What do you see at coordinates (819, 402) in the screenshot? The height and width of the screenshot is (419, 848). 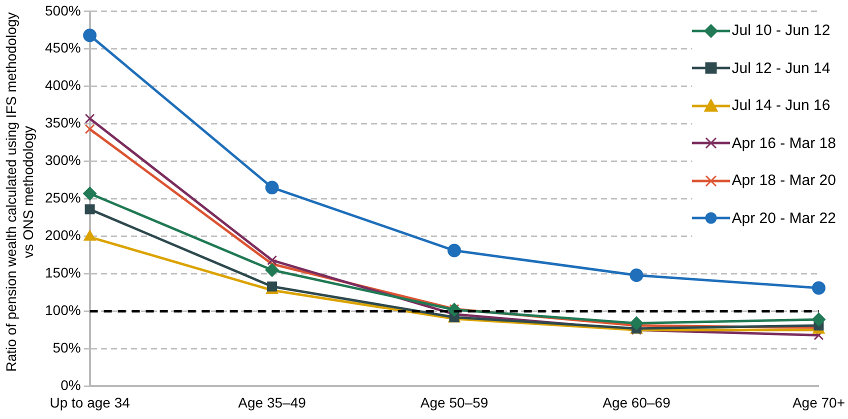 I see `x-tick-label: Age 70+` at bounding box center [819, 402].